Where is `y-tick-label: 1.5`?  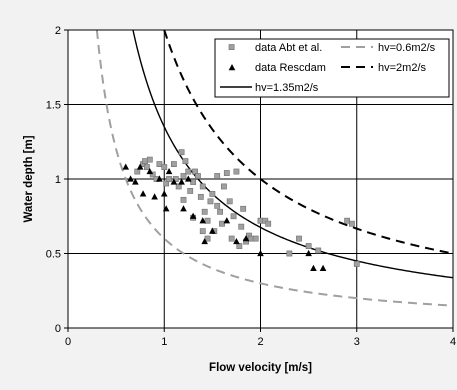 y-tick-label: 1.5 is located at coordinates (53, 106).